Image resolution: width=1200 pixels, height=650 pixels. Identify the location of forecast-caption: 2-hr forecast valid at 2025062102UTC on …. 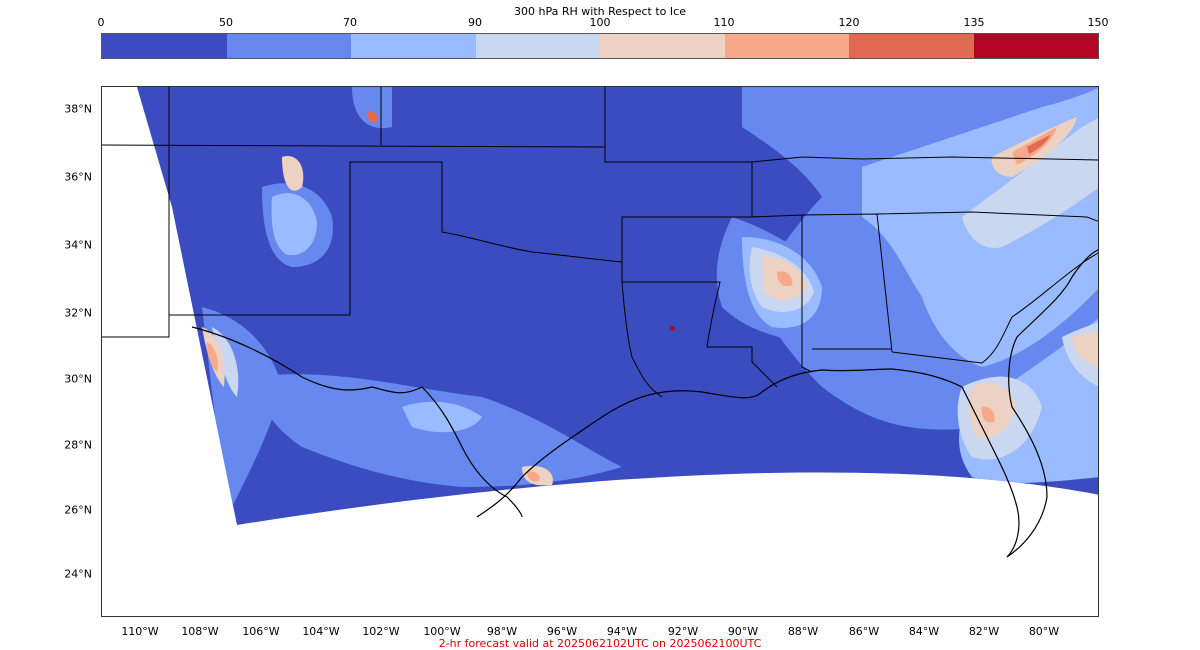
(600, 643).